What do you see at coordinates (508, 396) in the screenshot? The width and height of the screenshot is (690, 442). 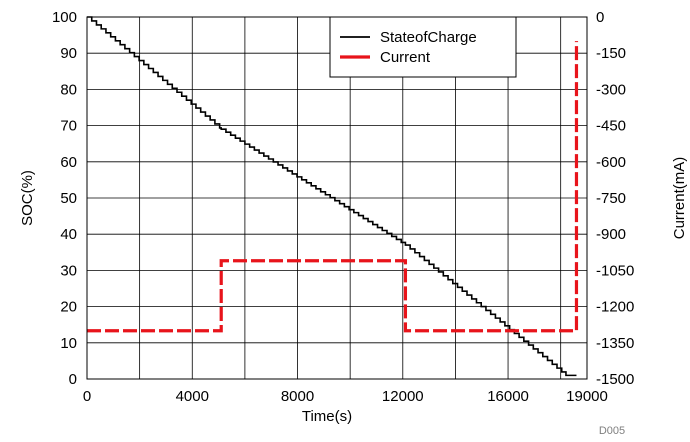 I see `x-tick-label: 16000` at bounding box center [508, 396].